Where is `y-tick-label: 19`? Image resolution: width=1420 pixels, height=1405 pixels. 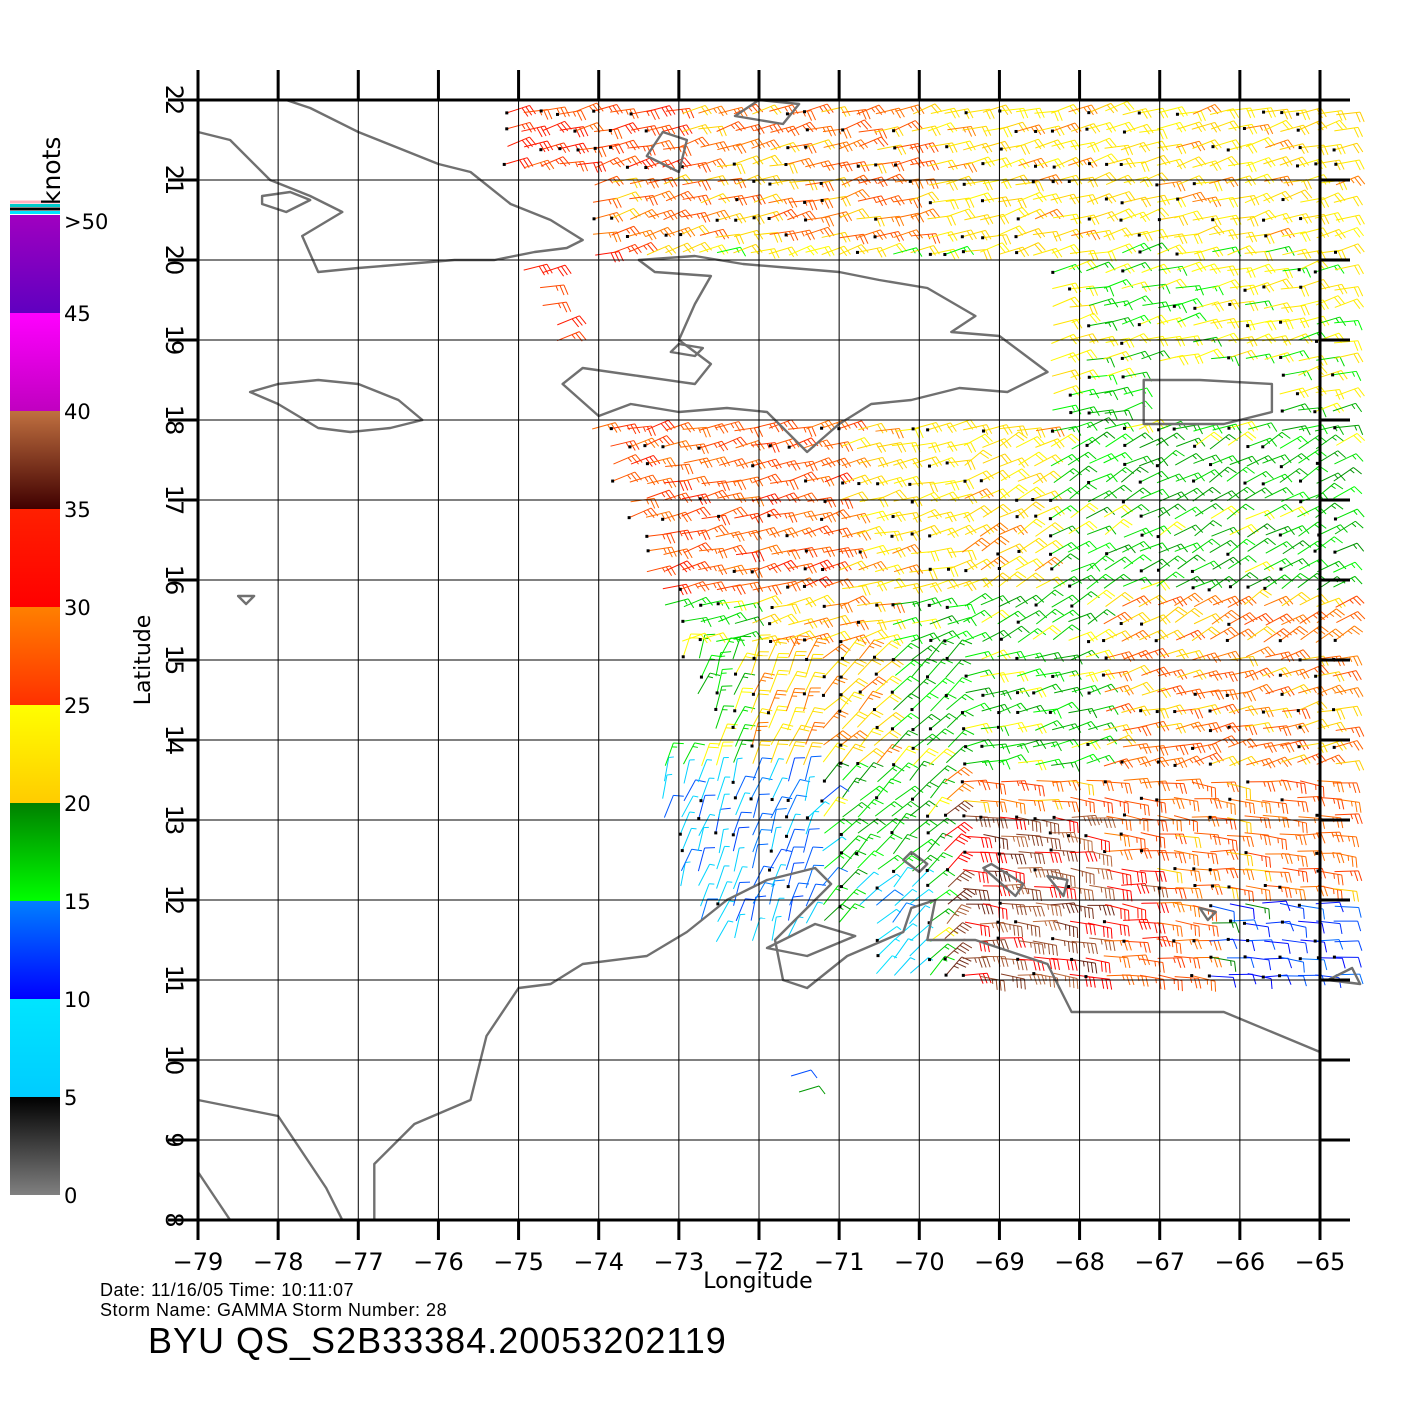 y-tick-label: 19 is located at coordinates (174, 340).